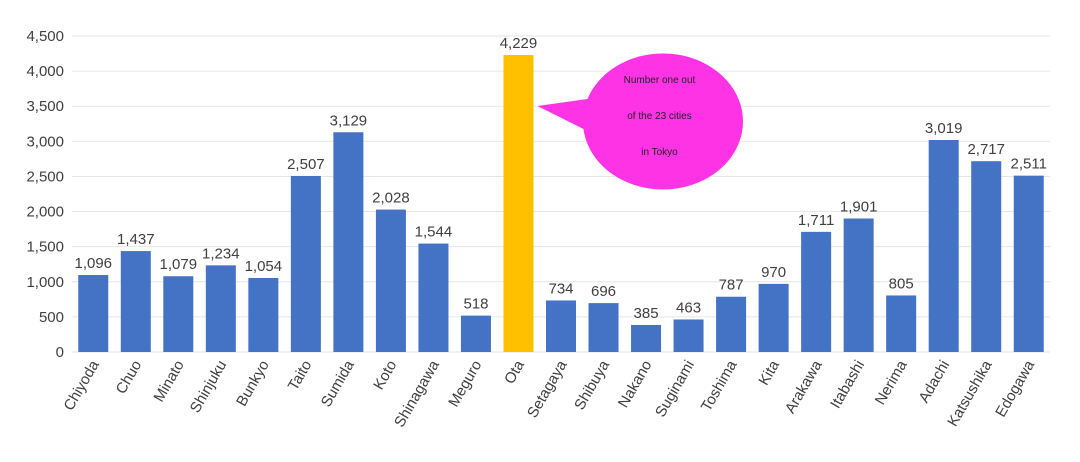  I want to click on x-tick-label: Chiyoda, so click(81, 385).